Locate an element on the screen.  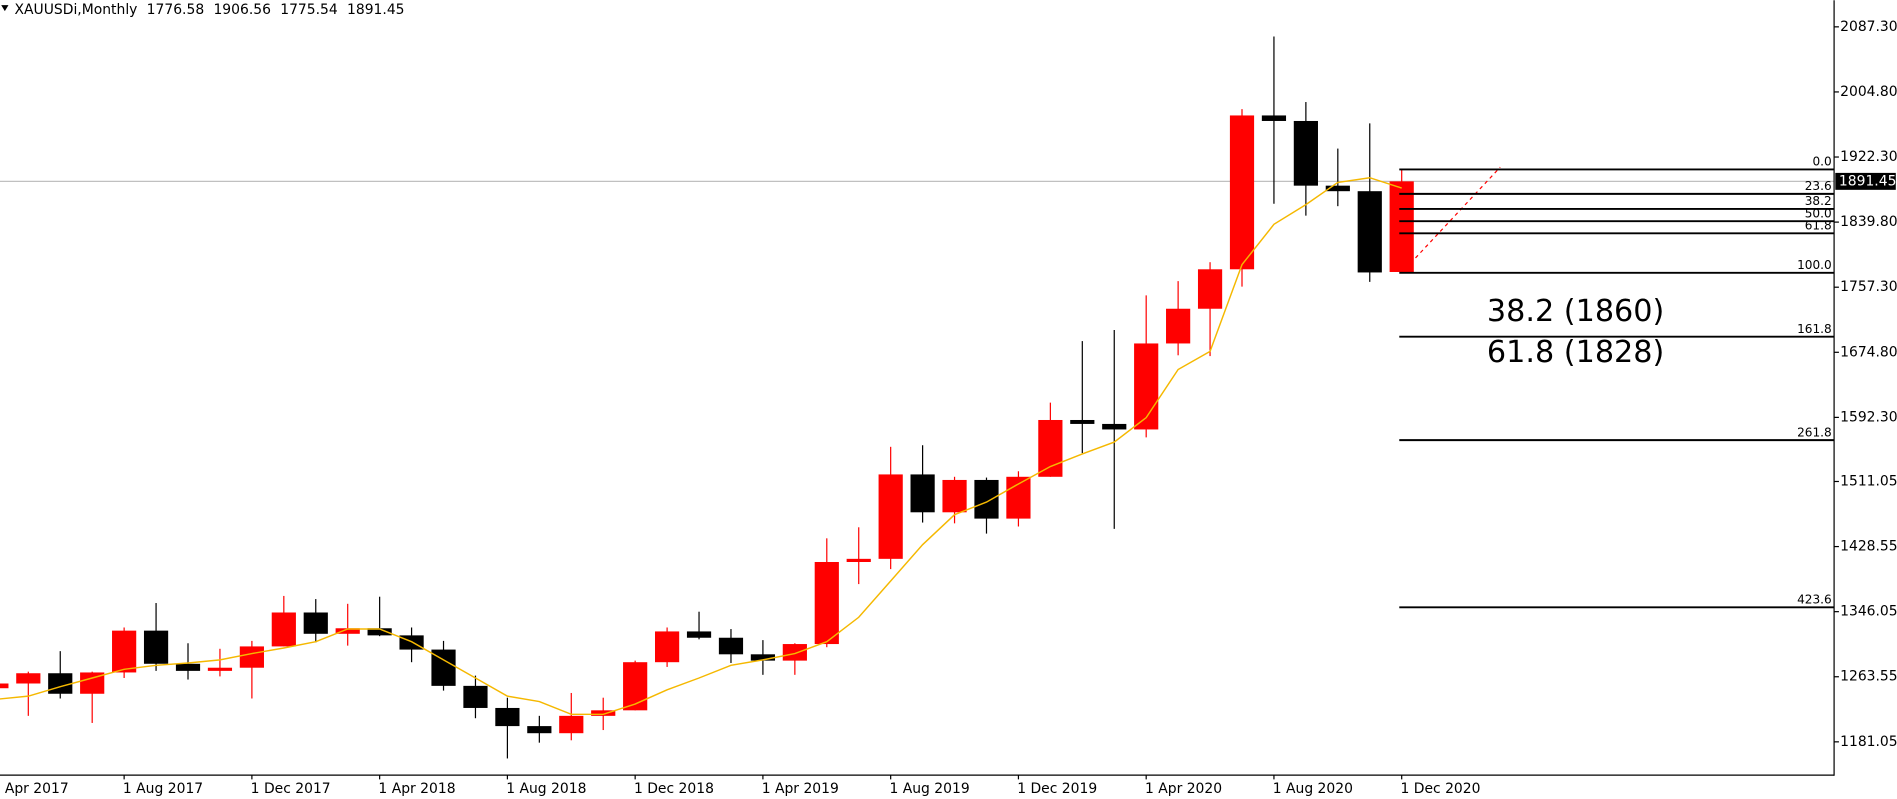
y-tick-label: 2087.30 is located at coordinates (1868, 27).